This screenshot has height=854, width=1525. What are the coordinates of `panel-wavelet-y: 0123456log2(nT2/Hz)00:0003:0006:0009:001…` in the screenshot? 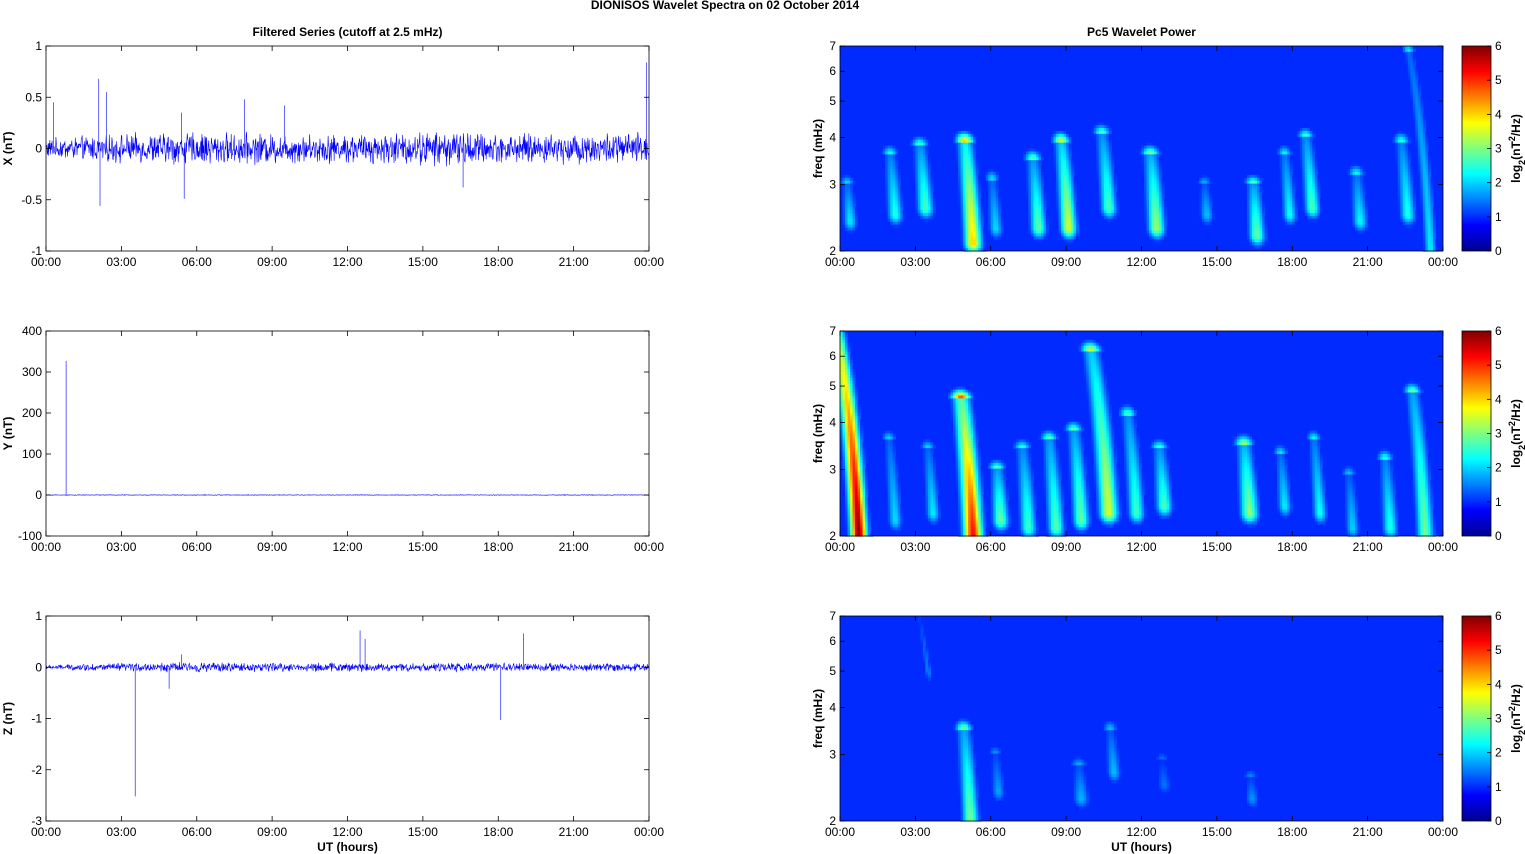 It's located at (1168, 439).